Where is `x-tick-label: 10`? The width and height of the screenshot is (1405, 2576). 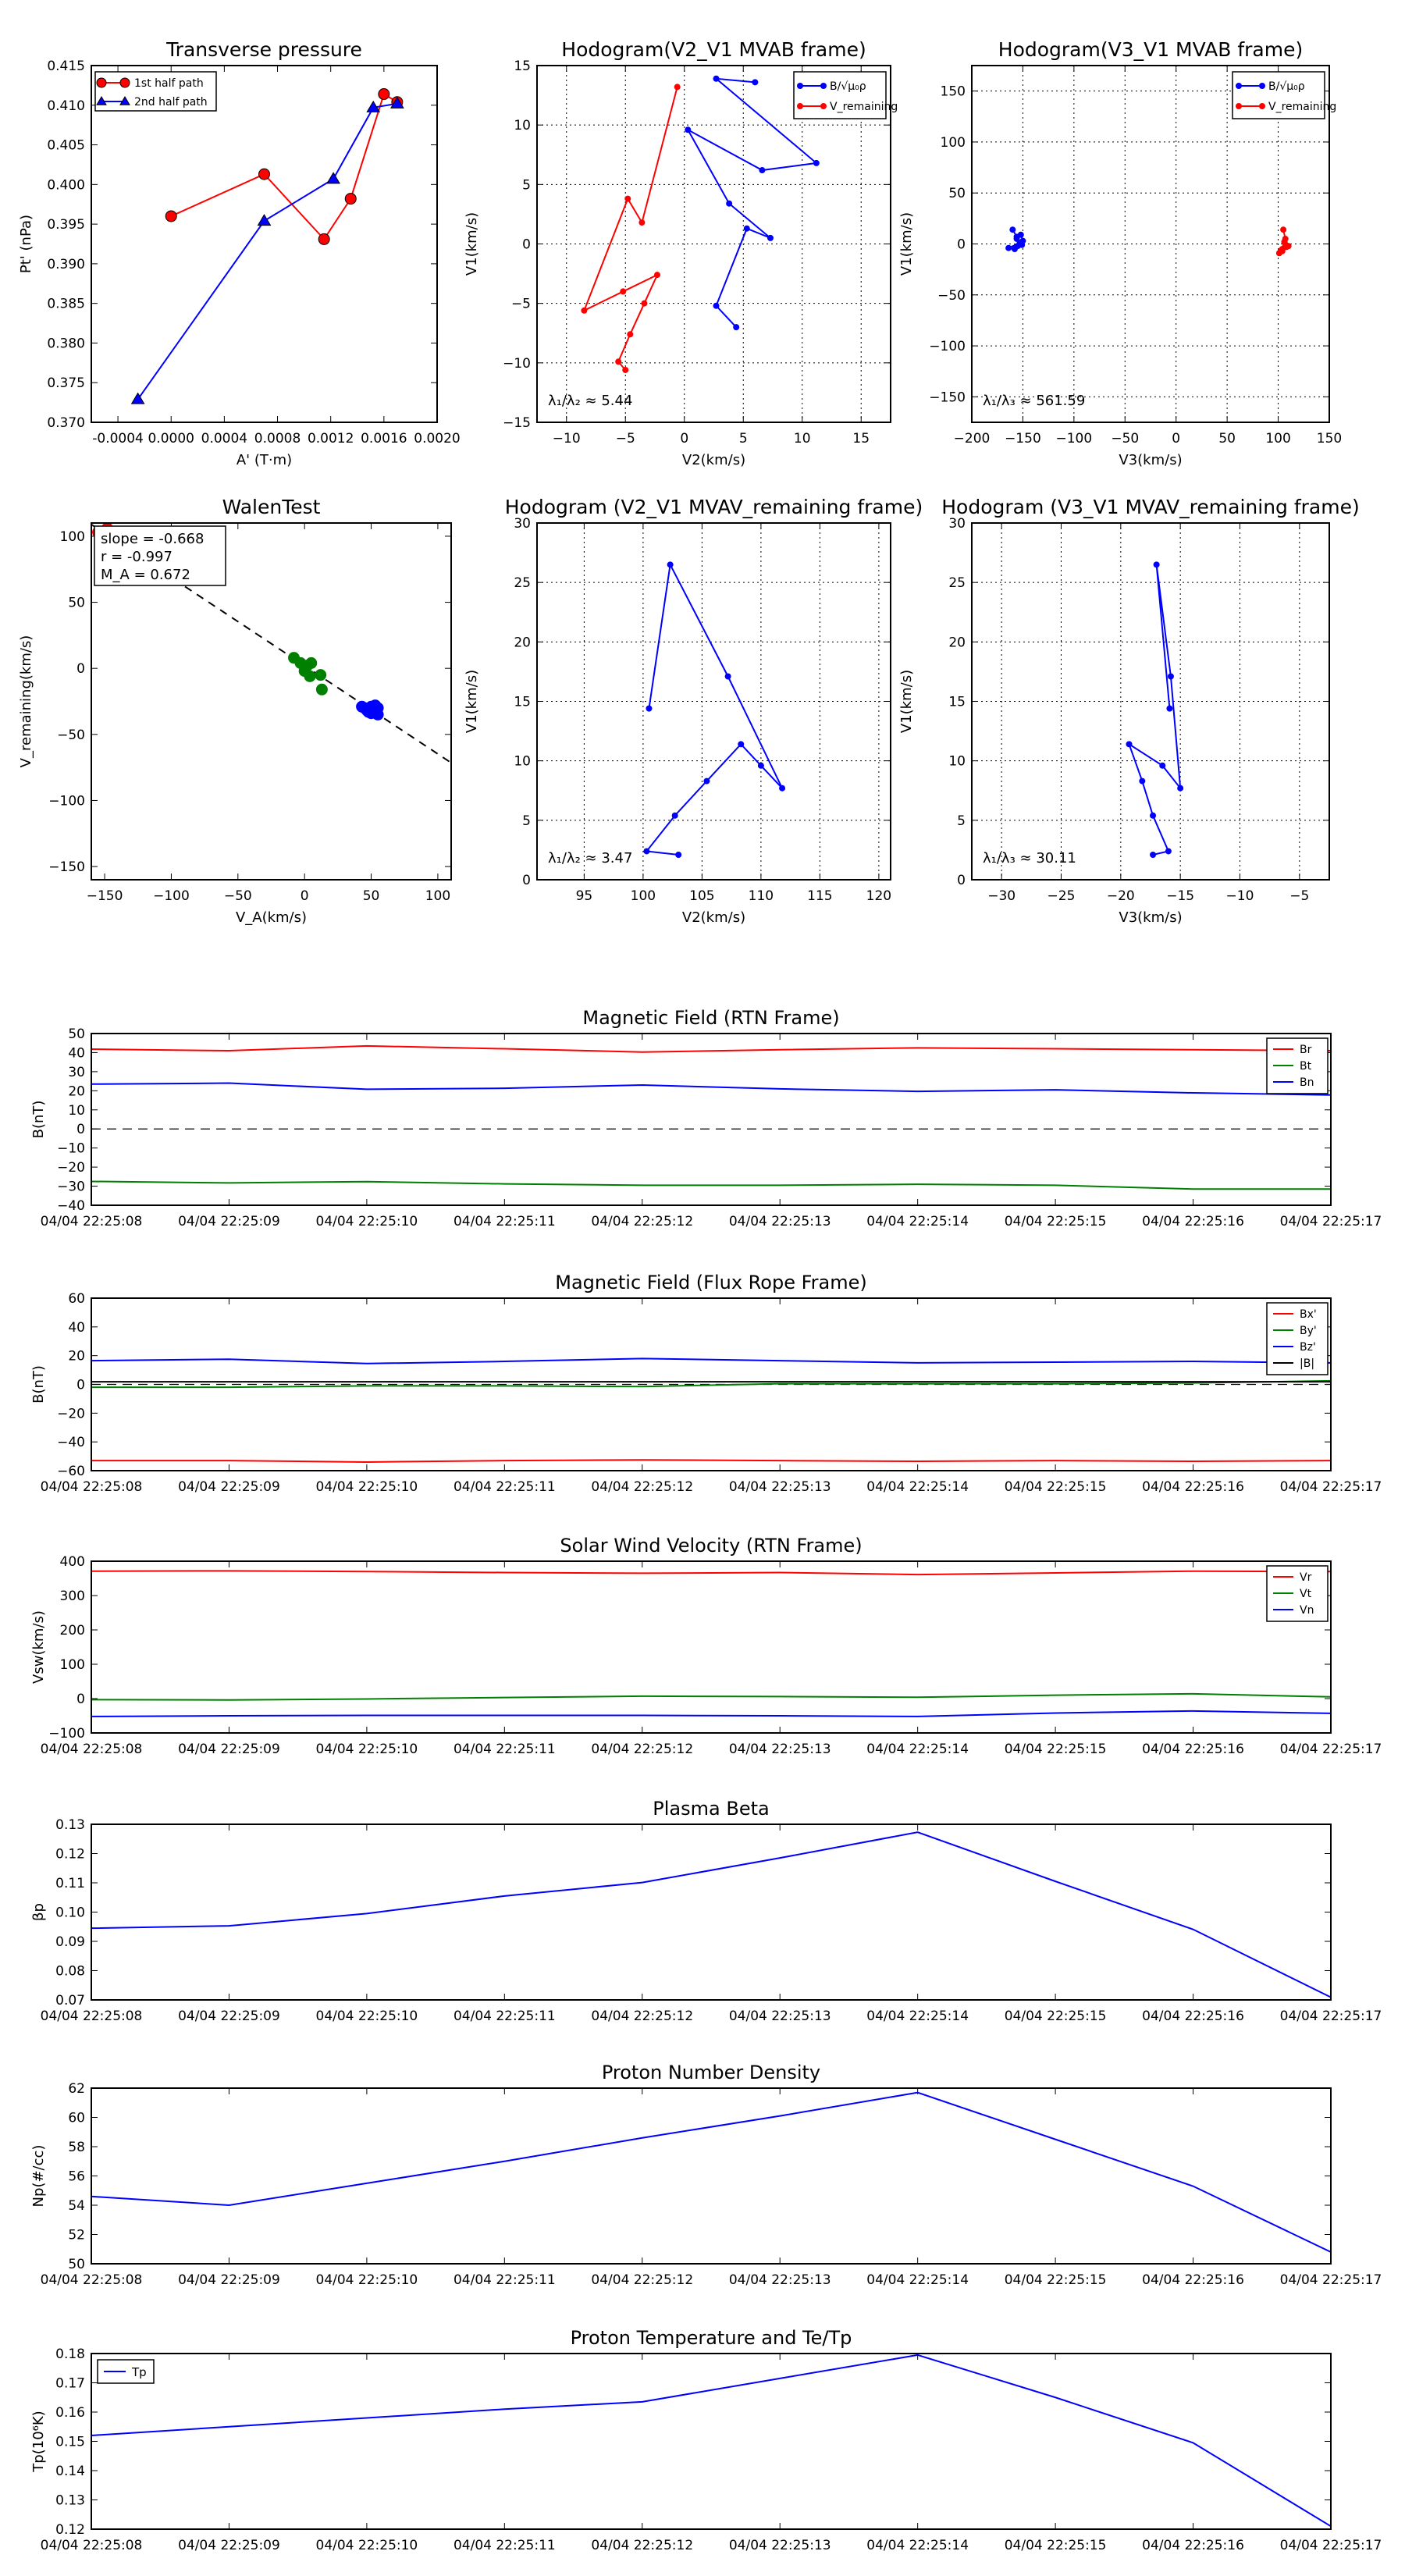
x-tick-label: 10 is located at coordinates (803, 439).